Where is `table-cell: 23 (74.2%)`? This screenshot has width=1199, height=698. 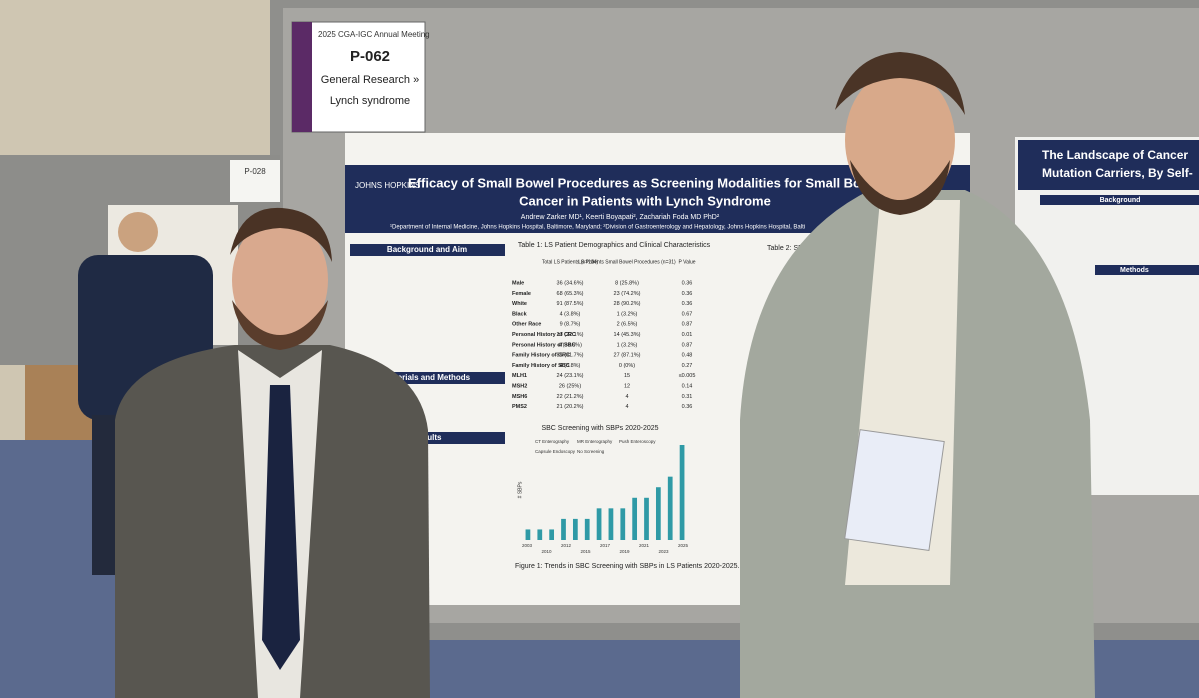
table-cell: 23 (74.2%) is located at coordinates (627, 294).